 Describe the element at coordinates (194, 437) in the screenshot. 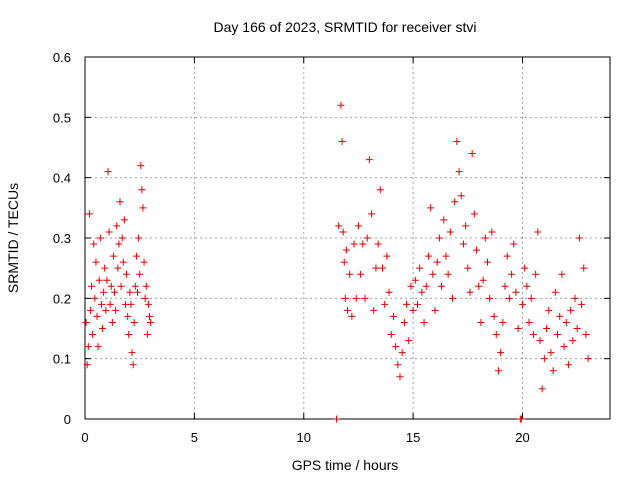

I see `x-tick-label: 5` at that location.